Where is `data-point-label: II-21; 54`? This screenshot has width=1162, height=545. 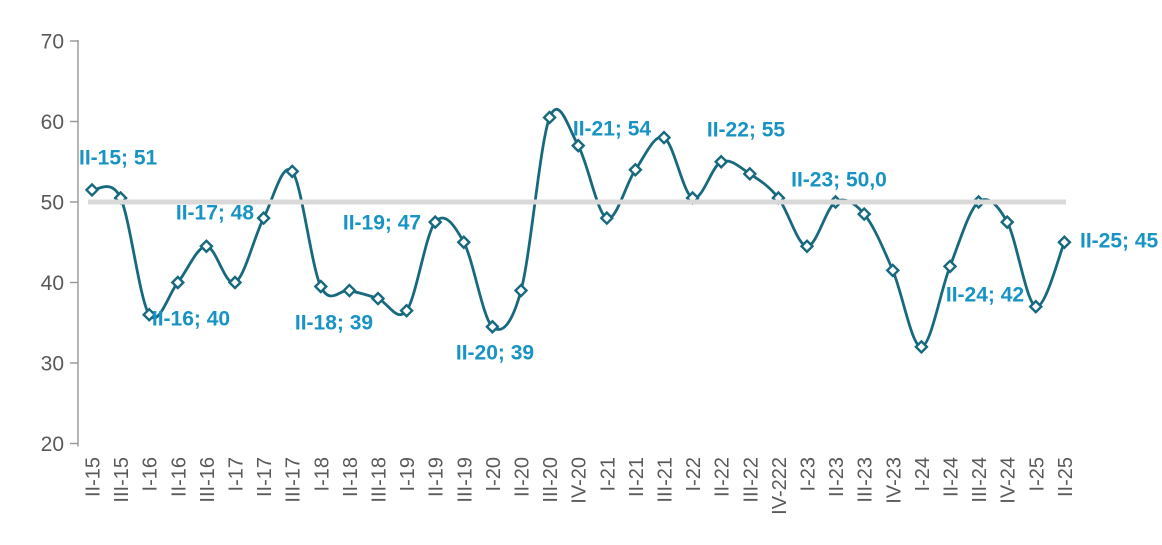
data-point-label: II-21; 54 is located at coordinates (612, 129).